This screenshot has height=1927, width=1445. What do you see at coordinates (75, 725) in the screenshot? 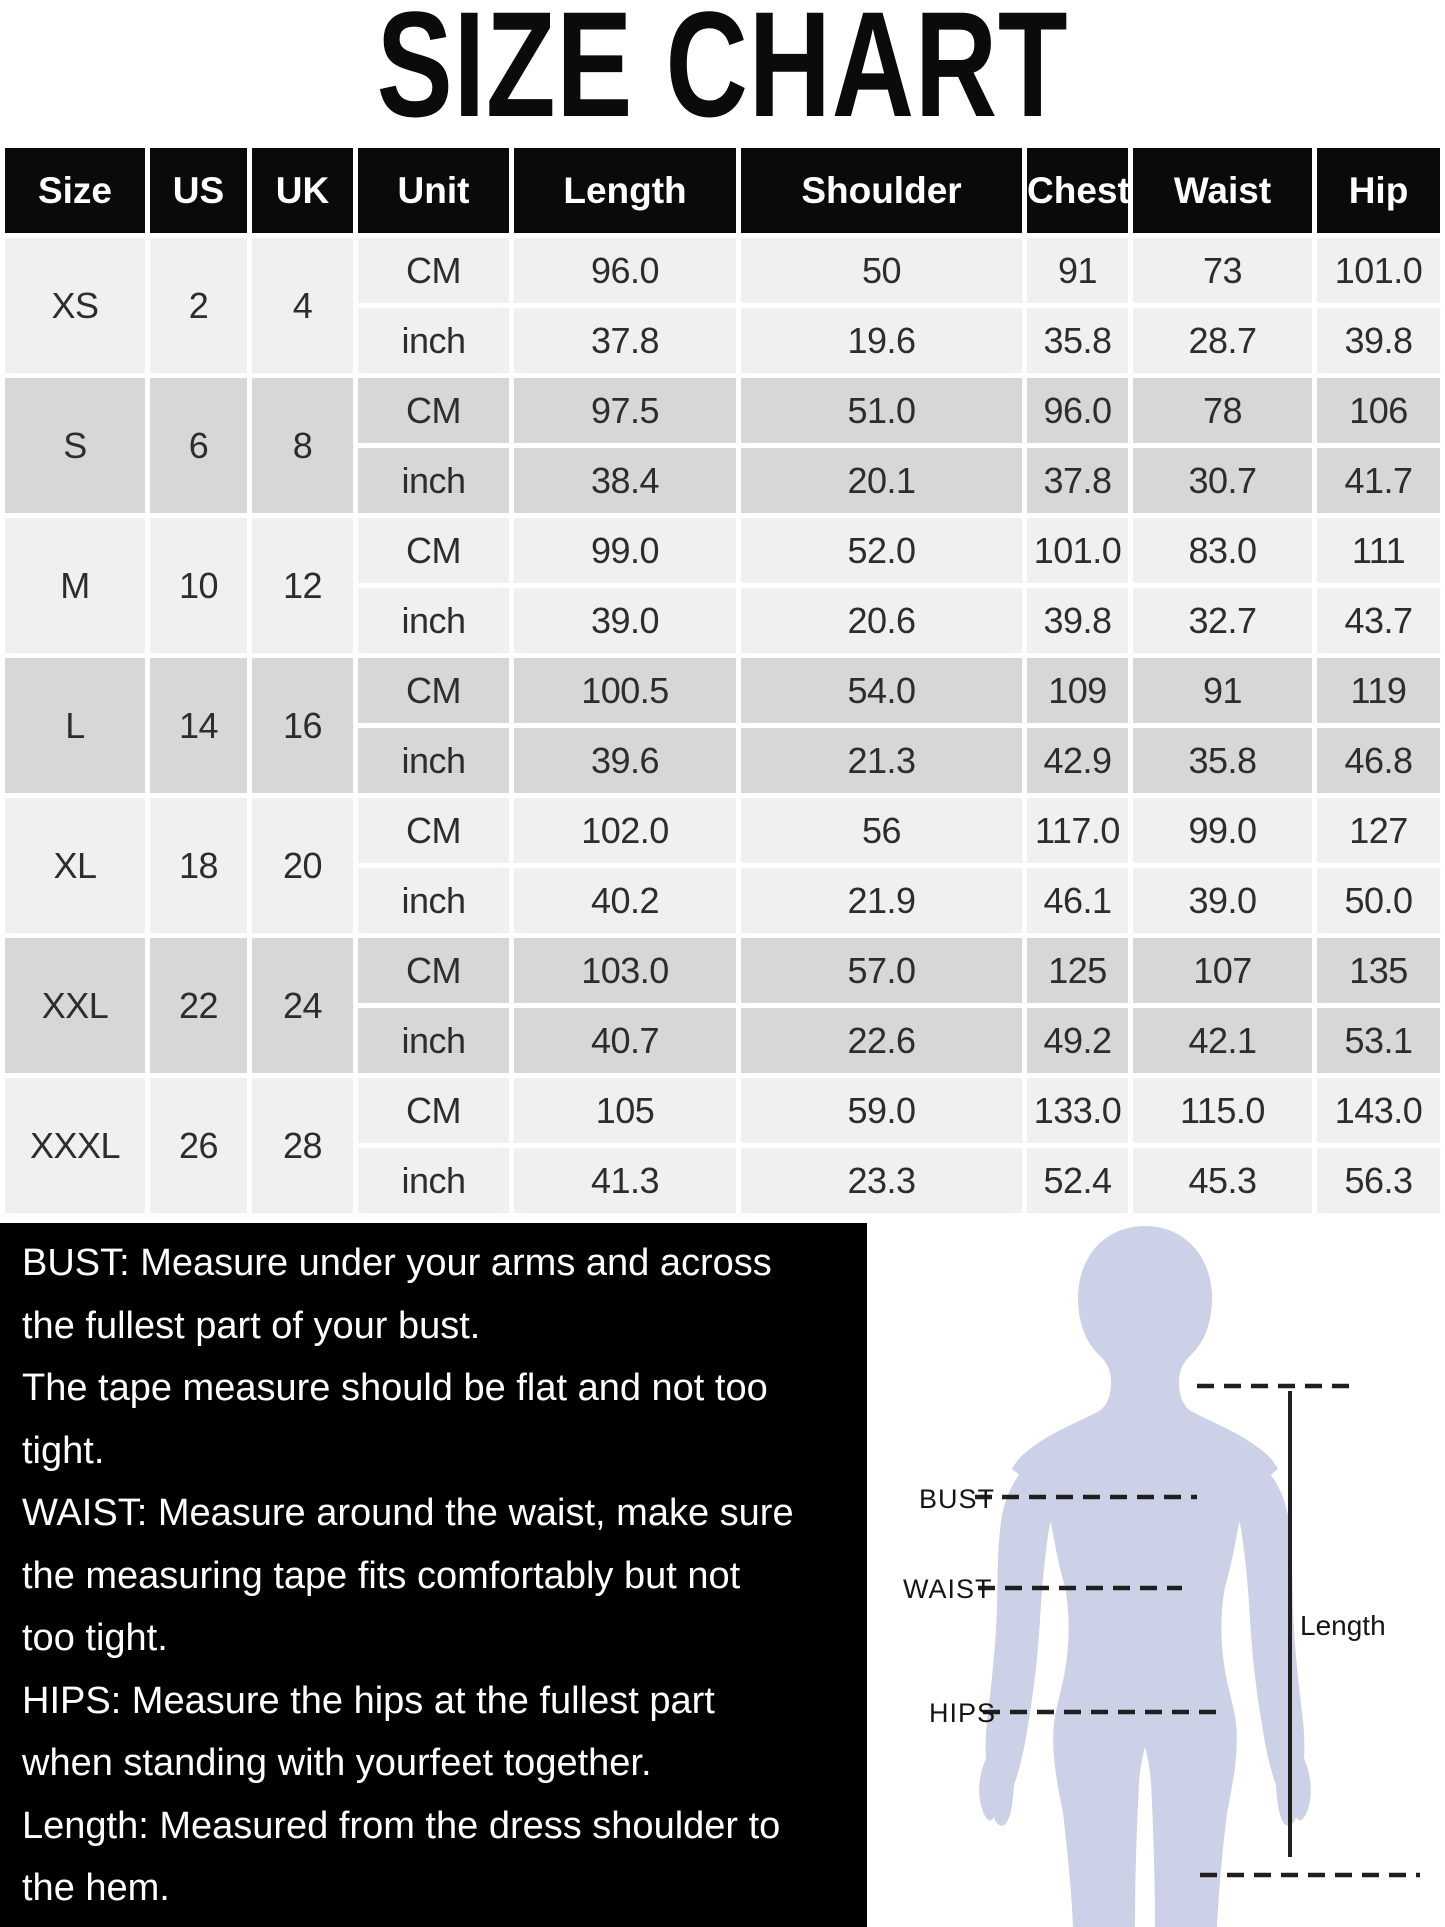
I see `size-cell: L` at bounding box center [75, 725].